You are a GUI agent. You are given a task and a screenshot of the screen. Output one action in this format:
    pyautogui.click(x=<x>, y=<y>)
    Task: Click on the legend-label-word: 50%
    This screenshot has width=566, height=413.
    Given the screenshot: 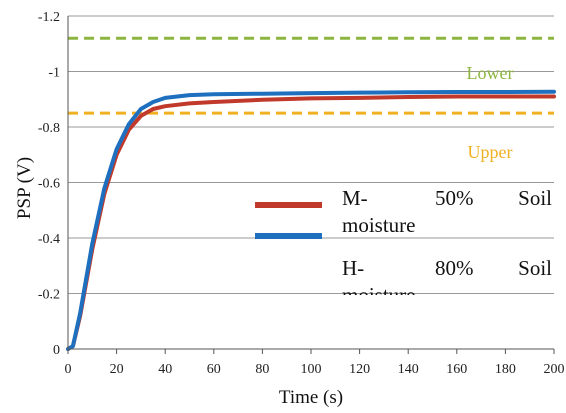 What is the action you would take?
    pyautogui.click(x=454, y=198)
    